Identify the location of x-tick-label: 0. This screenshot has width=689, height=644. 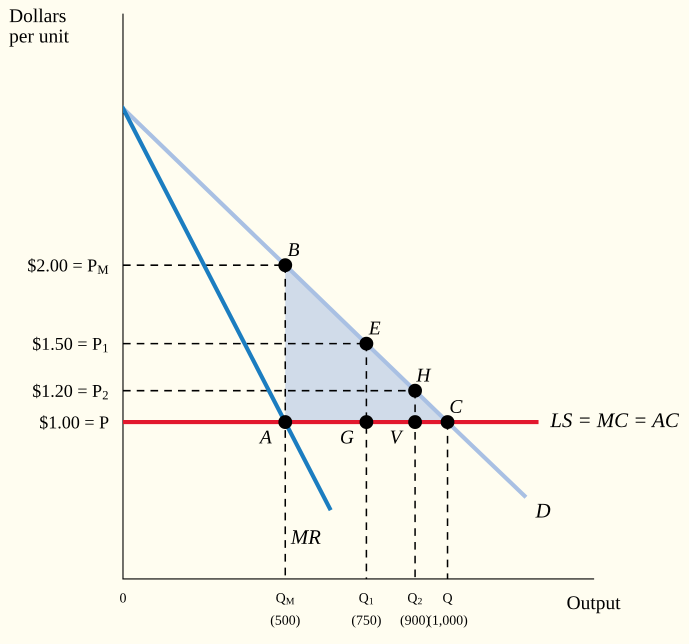
(123, 598).